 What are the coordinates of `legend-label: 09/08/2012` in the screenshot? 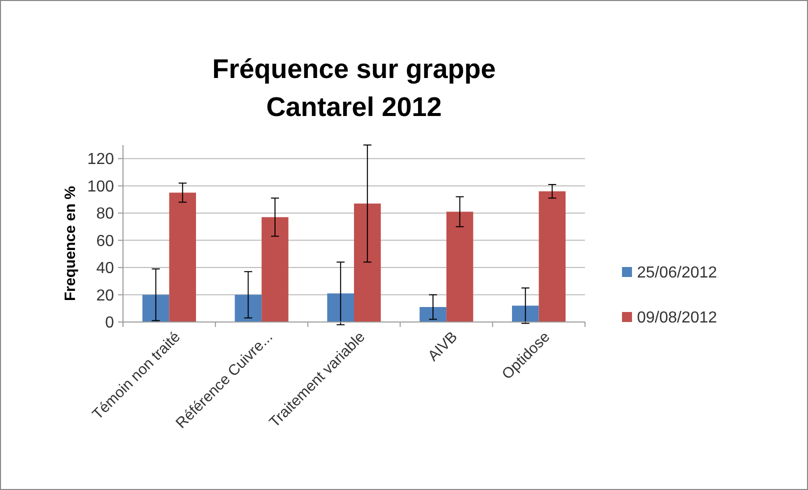 It's located at (677, 318).